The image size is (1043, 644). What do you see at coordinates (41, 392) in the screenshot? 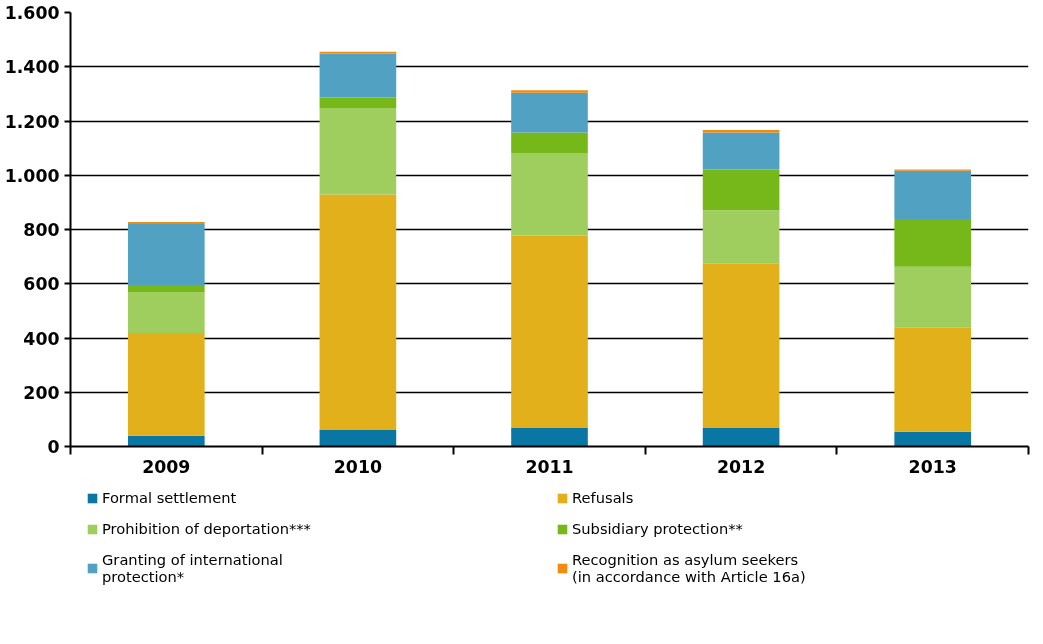
I see `y-tick-label: 200` at bounding box center [41, 392].